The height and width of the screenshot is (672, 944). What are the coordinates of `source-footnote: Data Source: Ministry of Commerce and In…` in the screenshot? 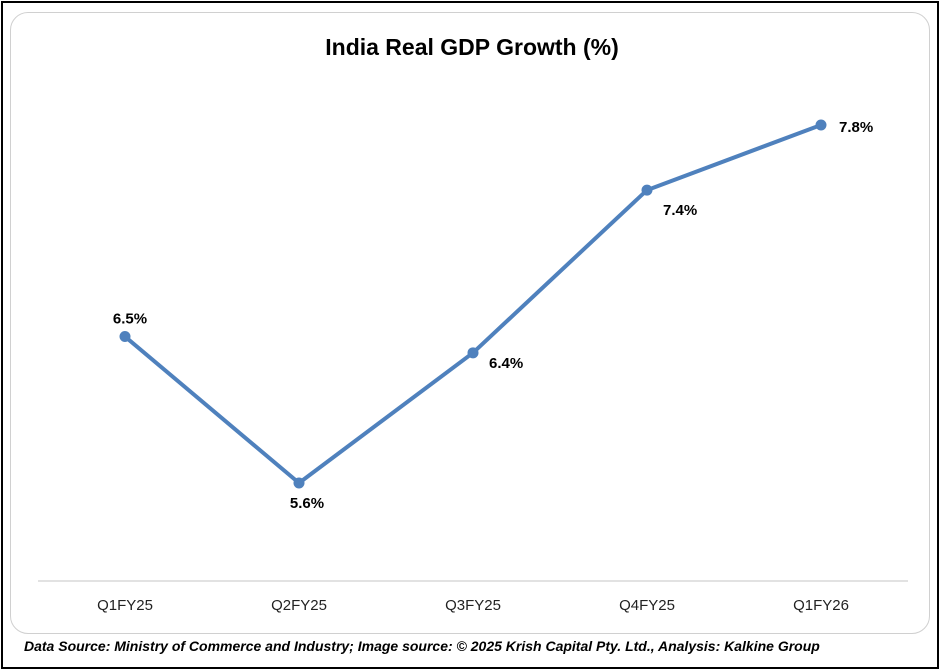 It's located at (422, 646).